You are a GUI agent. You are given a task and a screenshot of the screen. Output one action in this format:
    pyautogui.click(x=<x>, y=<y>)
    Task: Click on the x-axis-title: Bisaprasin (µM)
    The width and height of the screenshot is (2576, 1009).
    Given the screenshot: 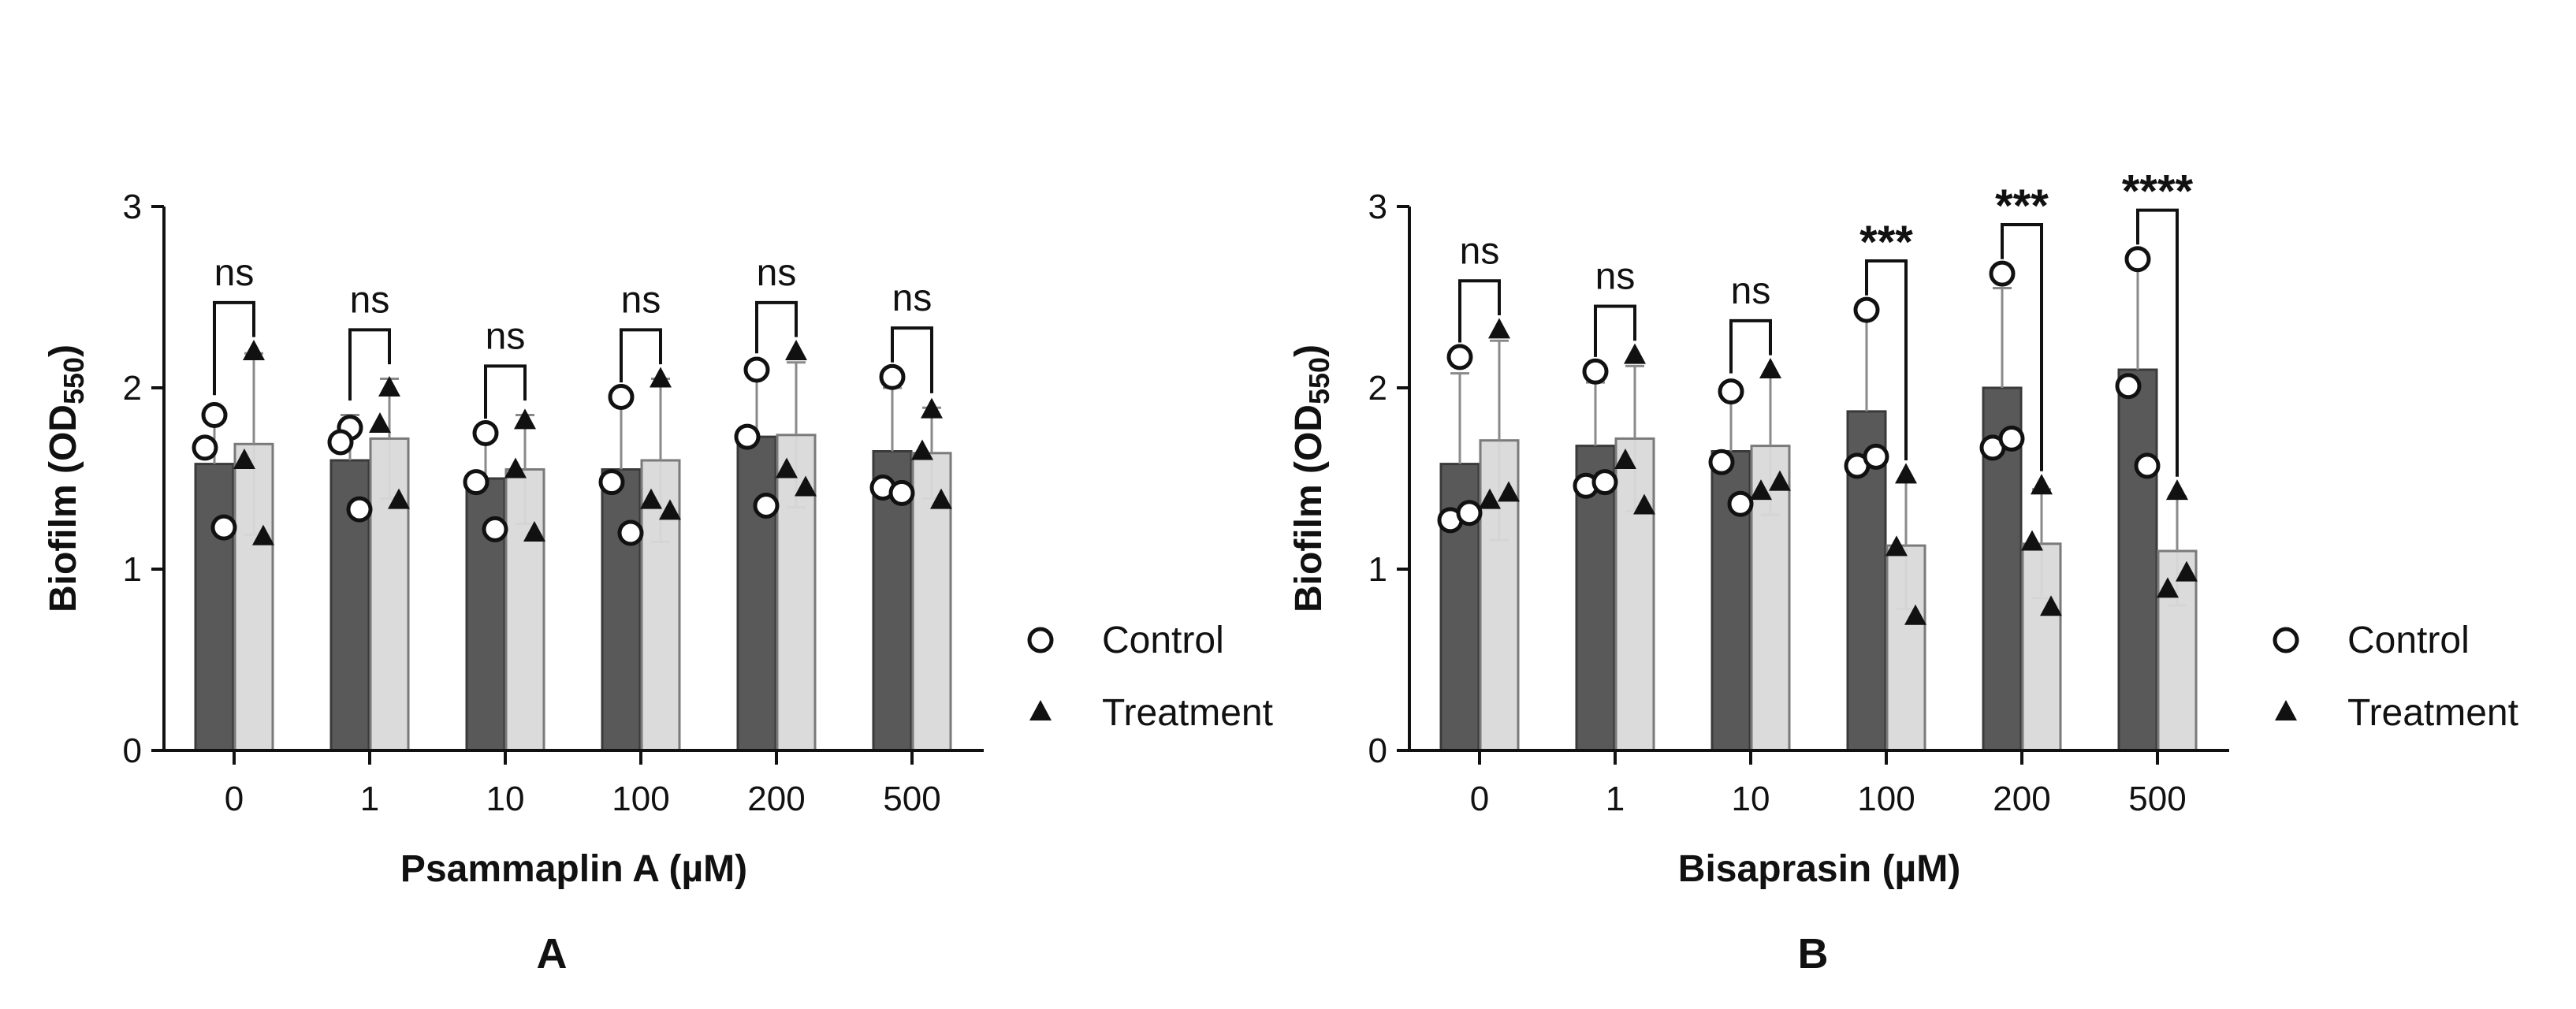 What is the action you would take?
    pyautogui.click(x=1819, y=869)
    